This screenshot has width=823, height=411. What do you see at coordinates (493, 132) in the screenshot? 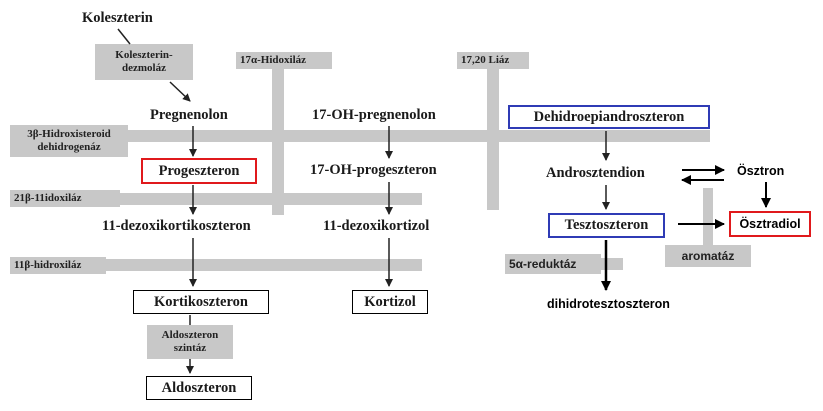
I see `liaz-bar` at bounding box center [493, 132].